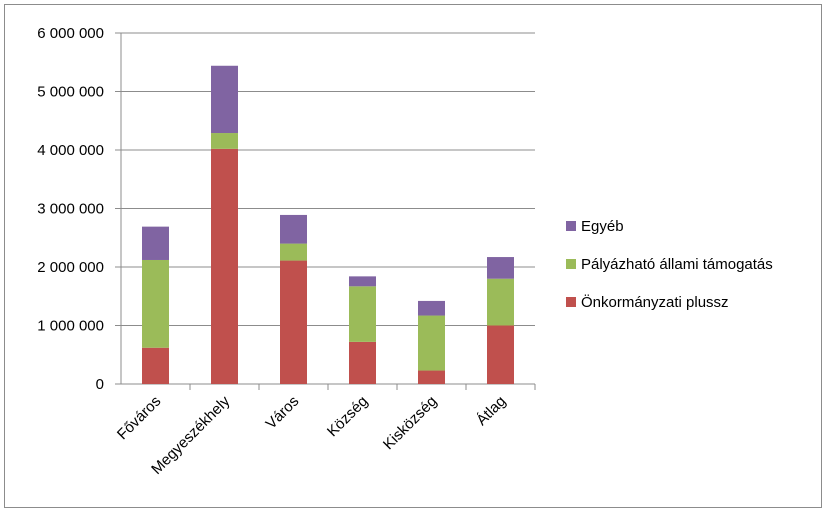 This screenshot has height=512, width=827. What do you see at coordinates (70, 92) in the screenshot?
I see `y-tick-label: 5 000 000` at bounding box center [70, 92].